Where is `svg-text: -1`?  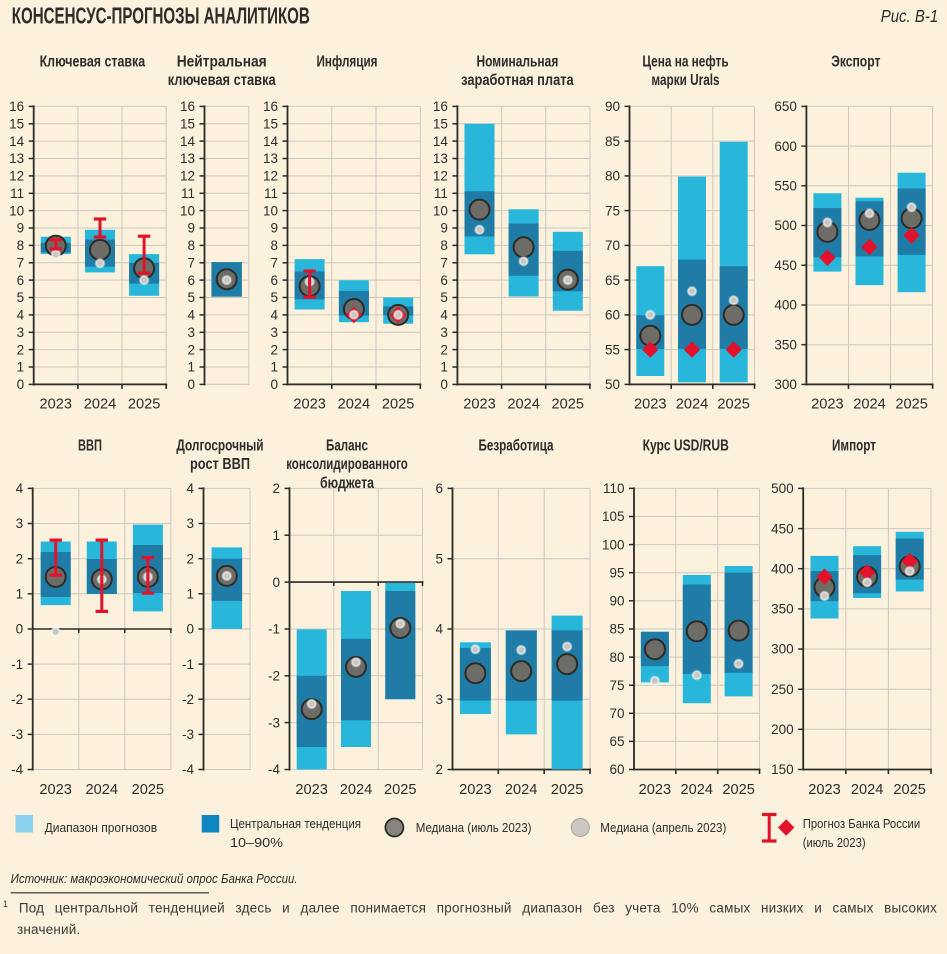
svg-text: -1 is located at coordinates (188, 664).